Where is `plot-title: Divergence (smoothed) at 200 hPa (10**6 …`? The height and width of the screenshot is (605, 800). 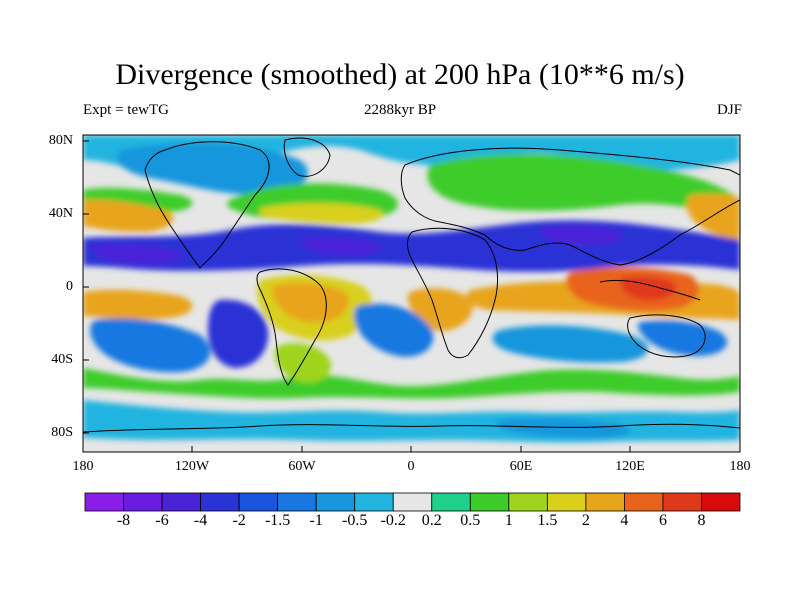 plot-title: Divergence (smoothed) at 200 hPa (10**6 … is located at coordinates (400, 74).